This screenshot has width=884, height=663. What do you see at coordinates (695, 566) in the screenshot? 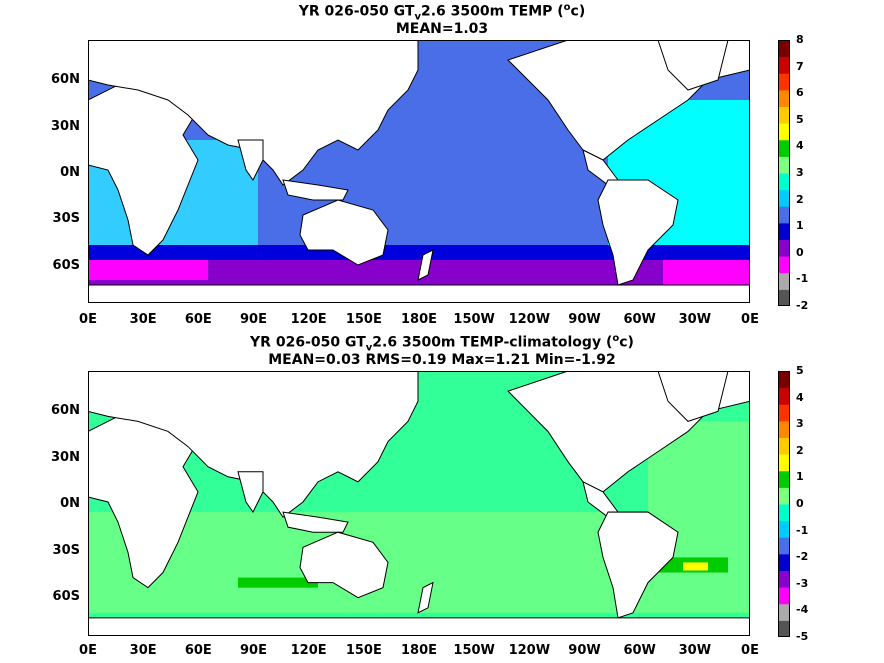
I see `anomaly-yellow` at bounding box center [695, 566].